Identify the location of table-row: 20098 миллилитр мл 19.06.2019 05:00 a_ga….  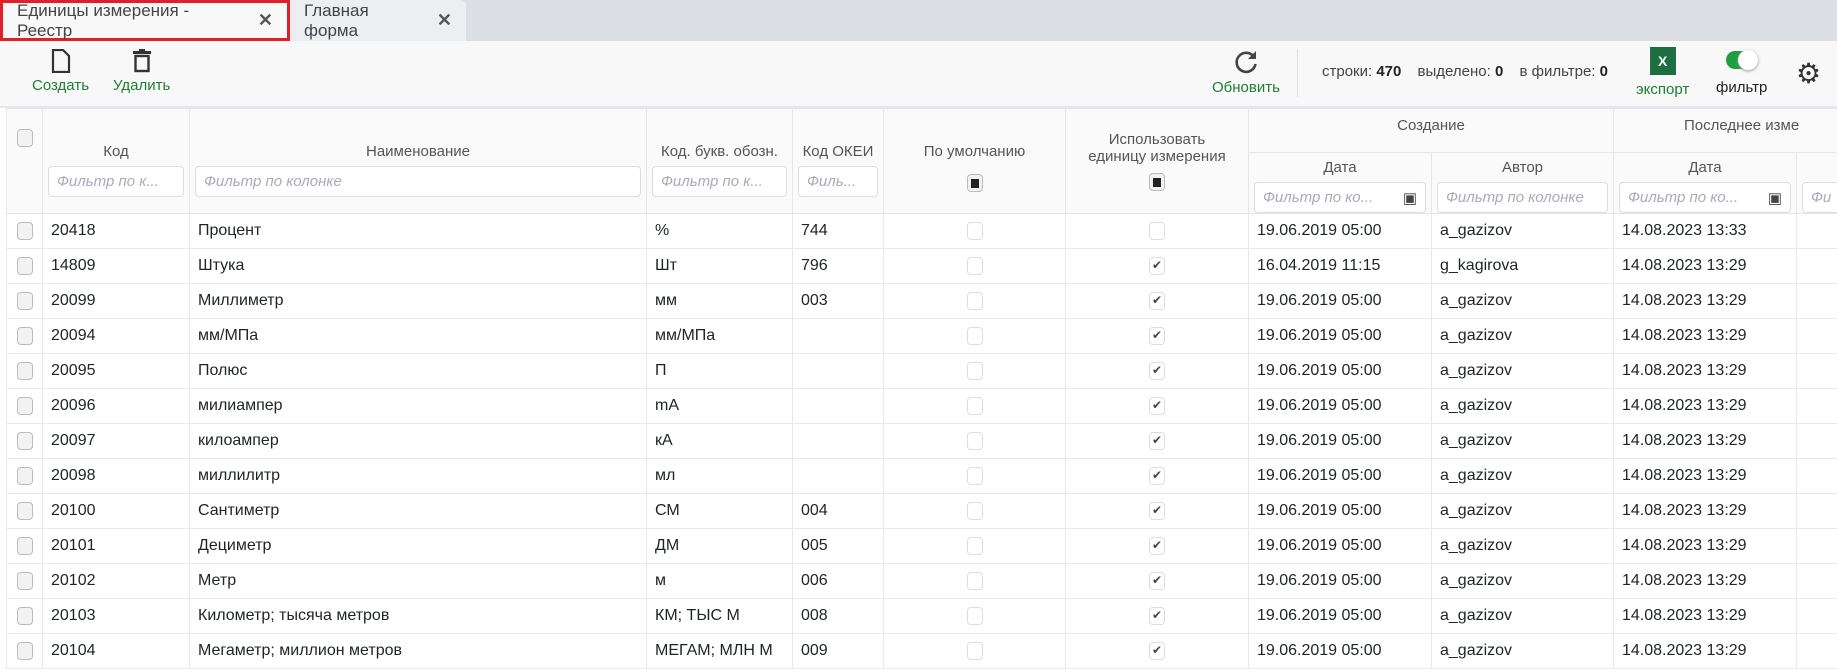
(922, 476).